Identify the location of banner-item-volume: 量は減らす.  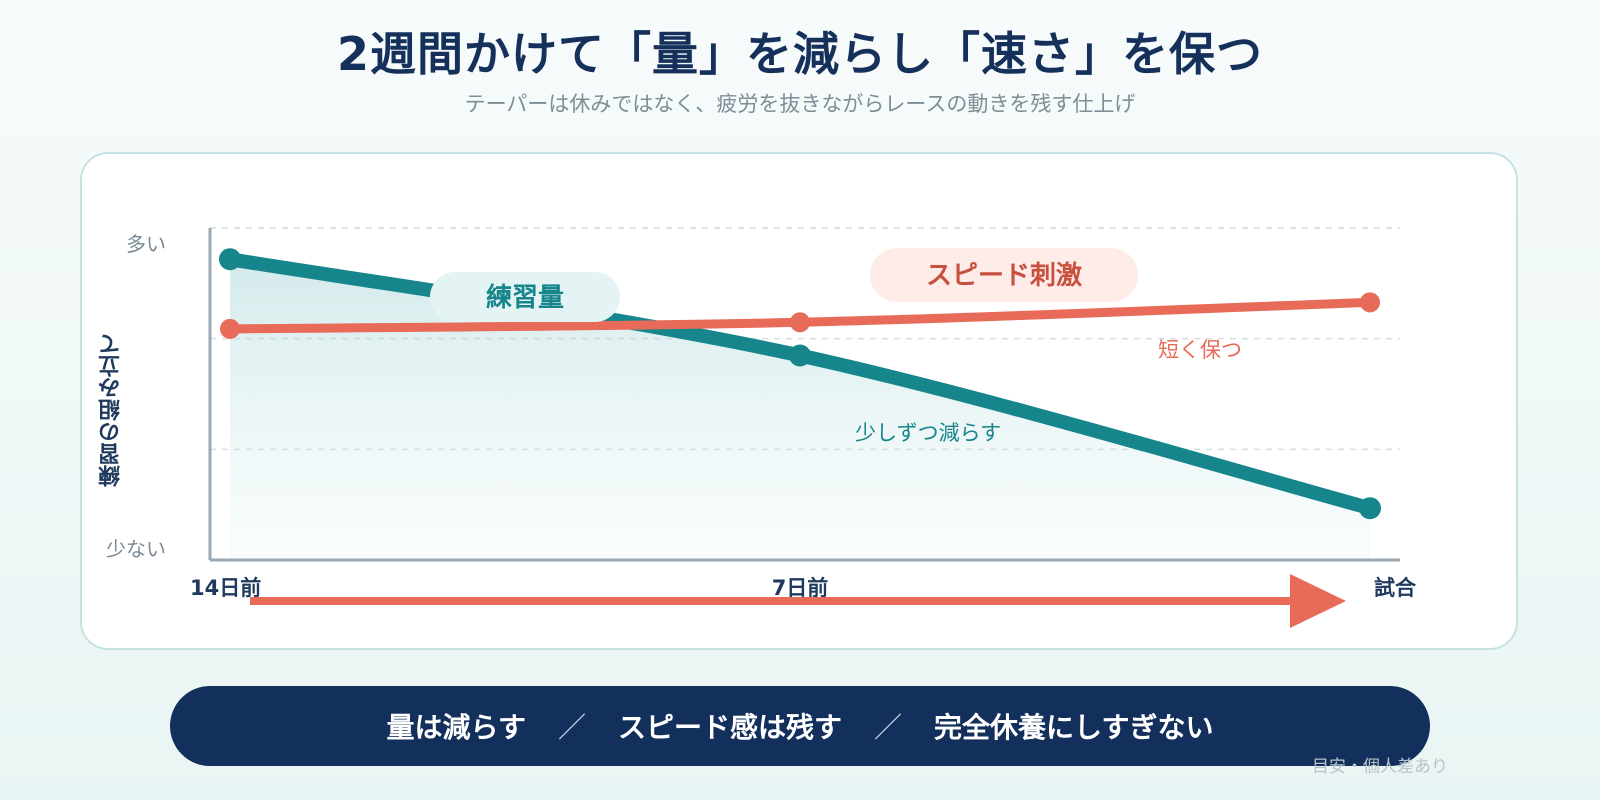
(456, 727).